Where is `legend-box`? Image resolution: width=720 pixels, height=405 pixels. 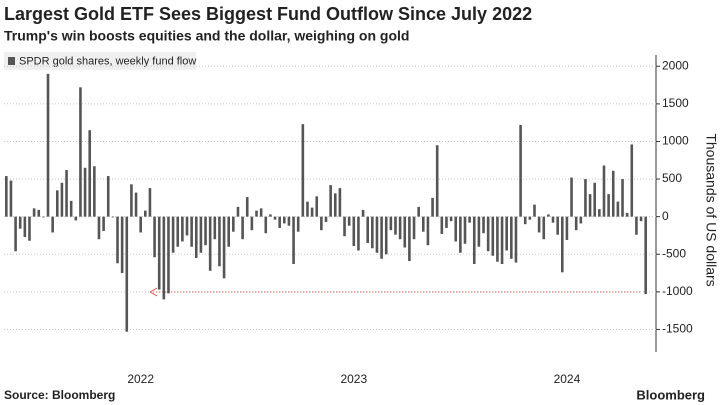
legend-box is located at coordinates (100, 61).